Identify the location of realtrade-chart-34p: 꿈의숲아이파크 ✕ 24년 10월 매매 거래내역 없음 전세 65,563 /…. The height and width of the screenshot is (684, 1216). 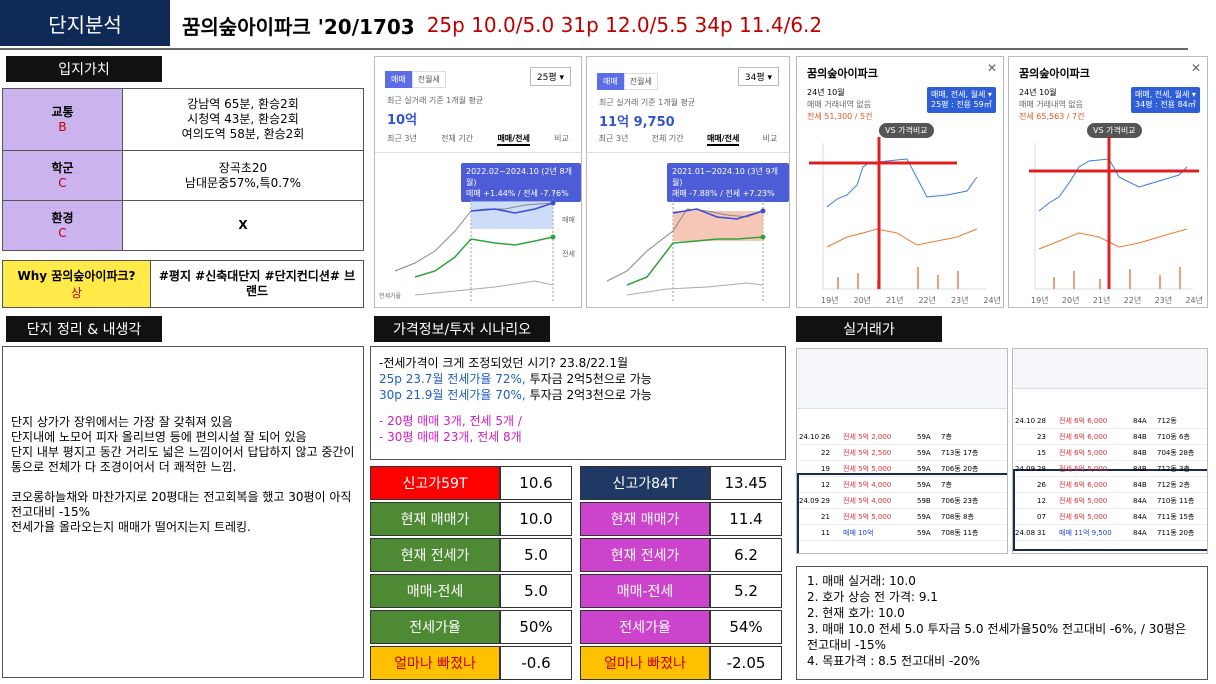
(1108, 182).